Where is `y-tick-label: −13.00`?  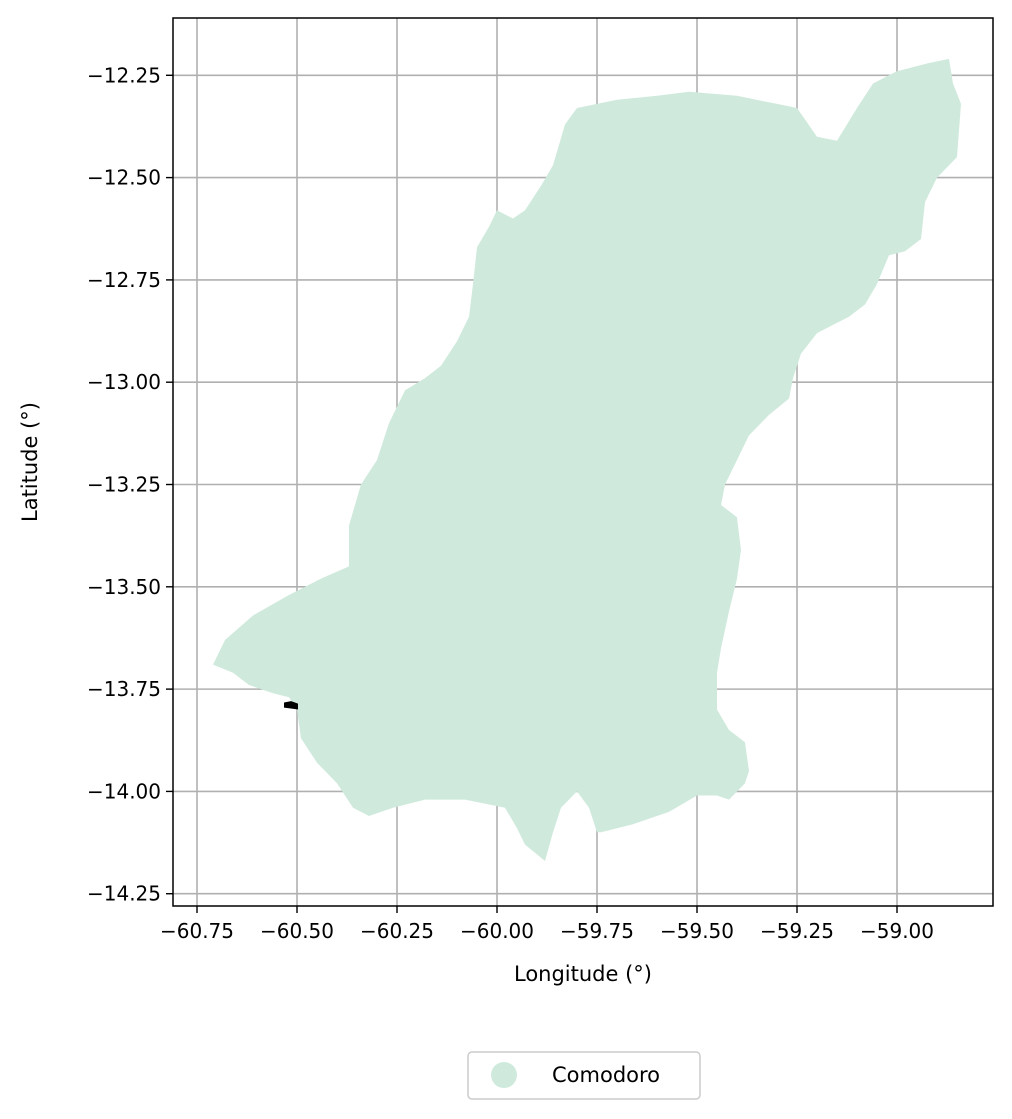
y-tick-label: −13.00 is located at coordinates (124, 382).